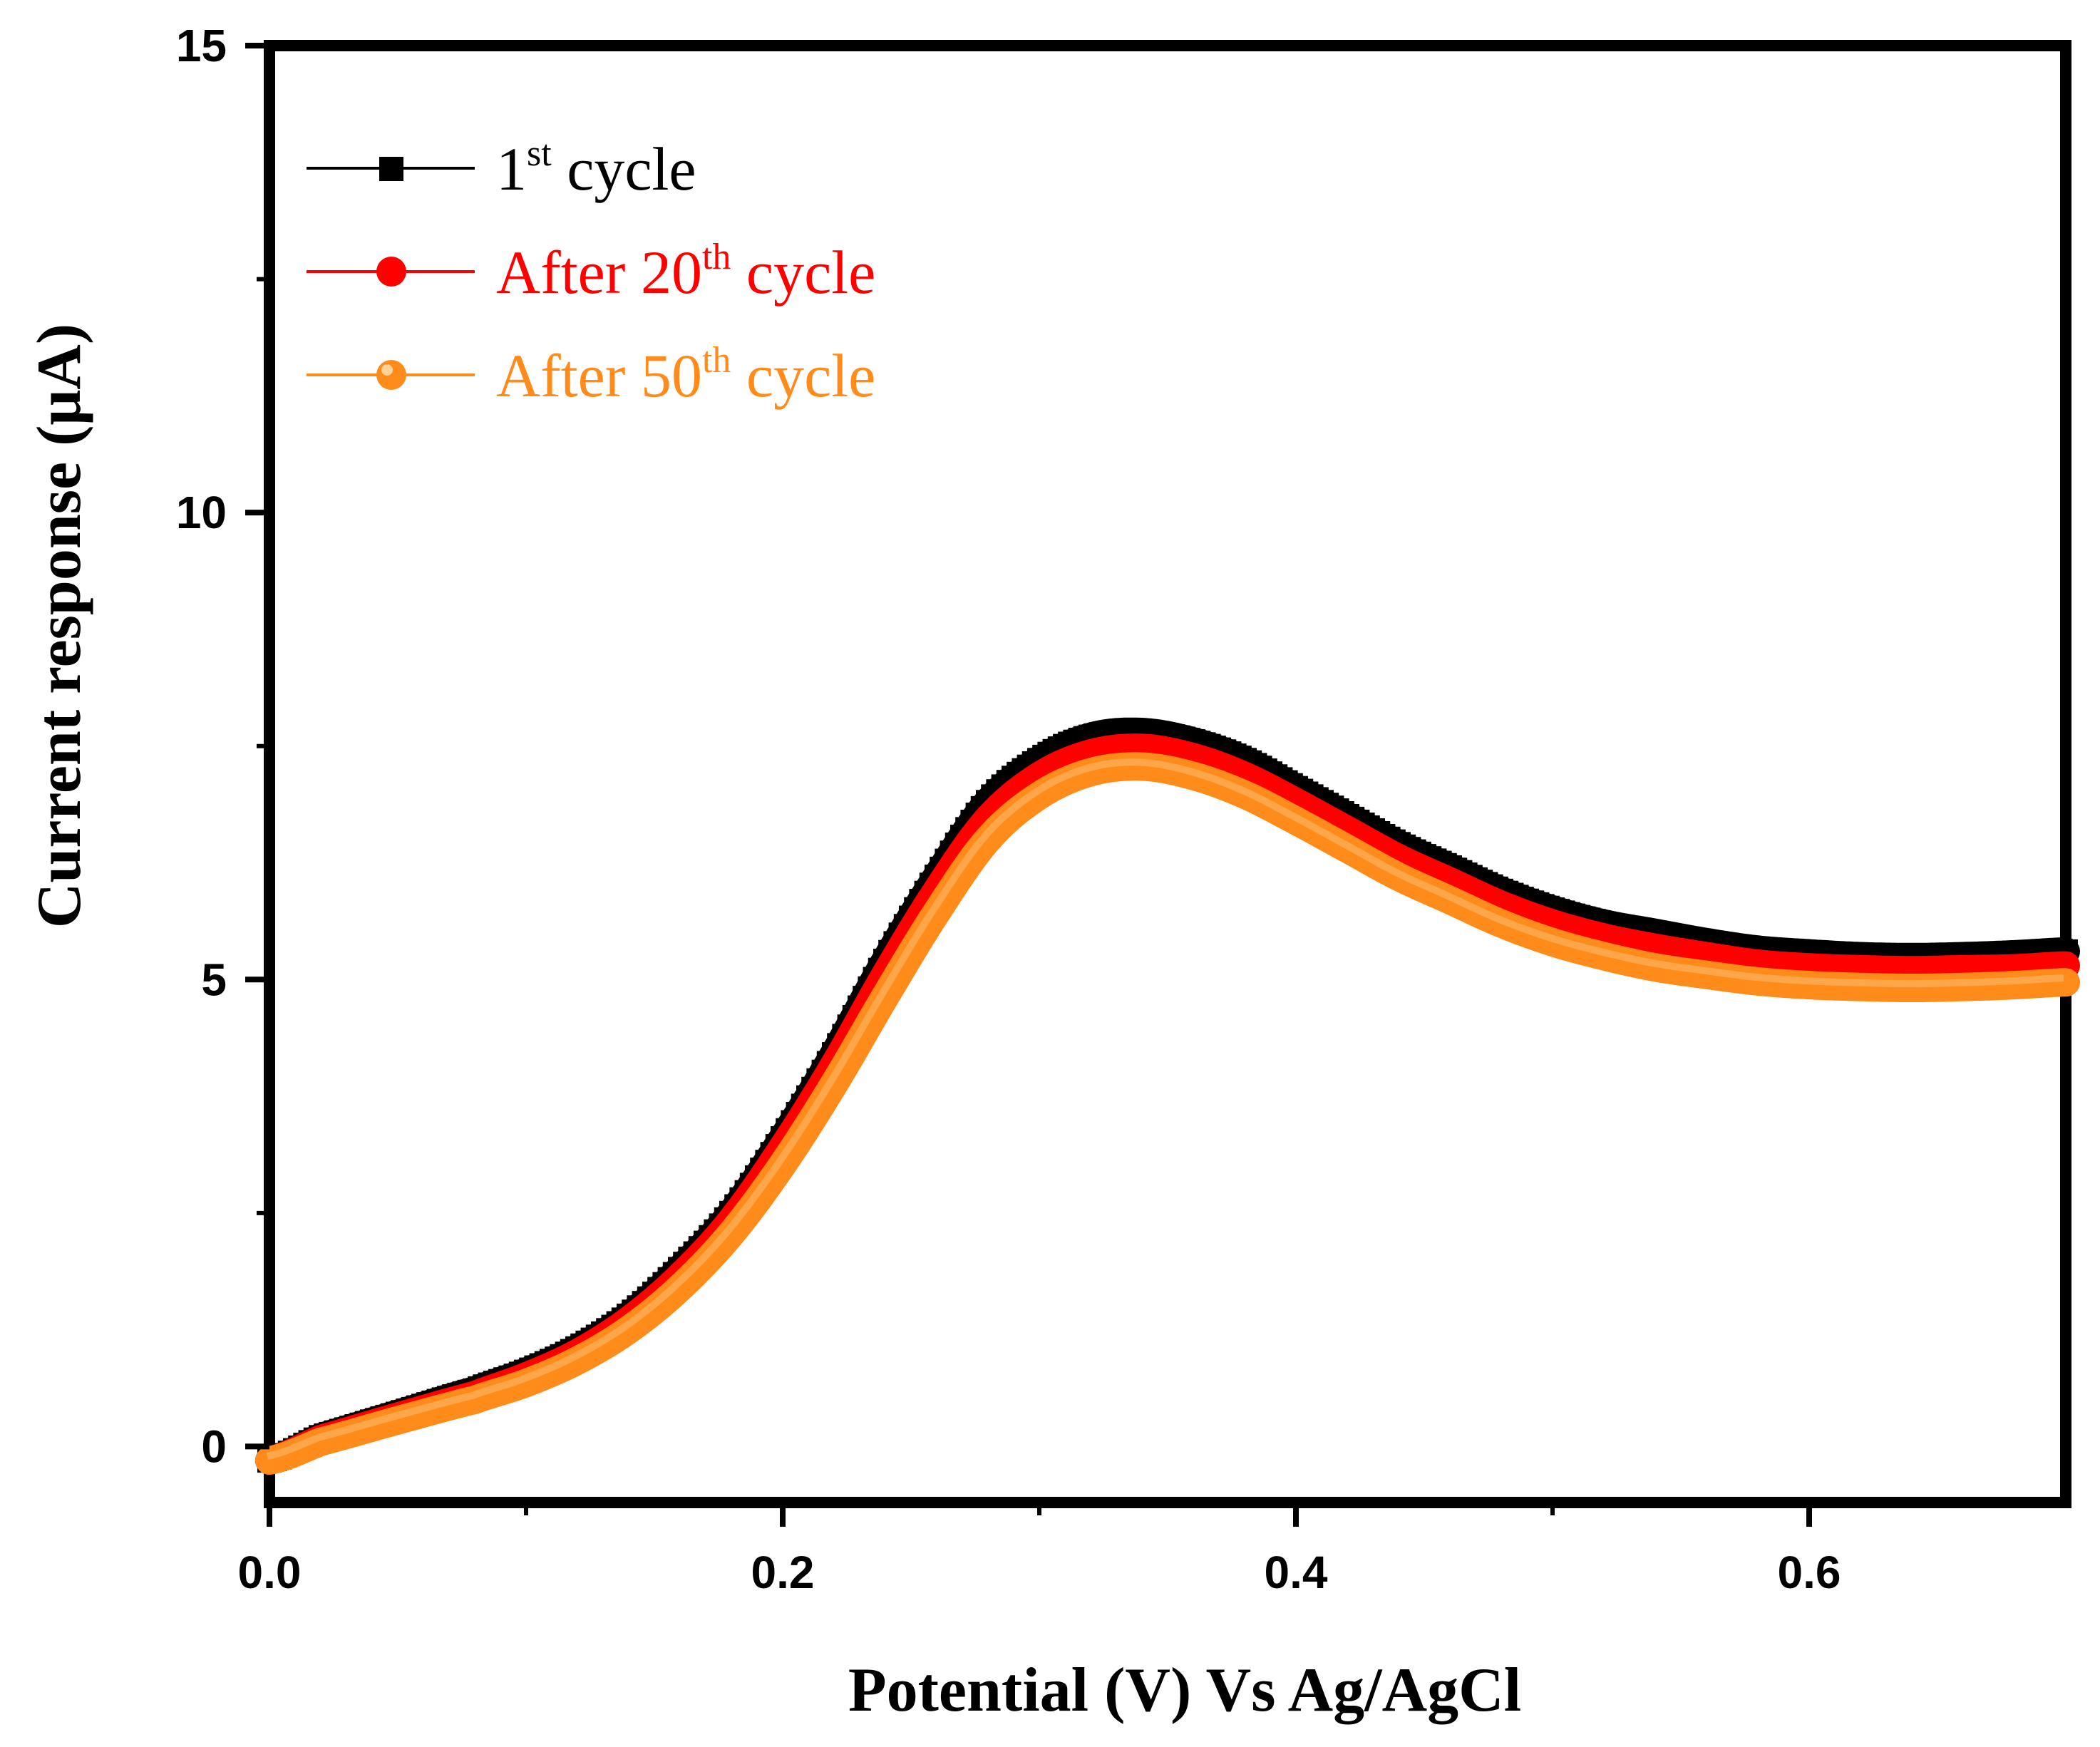  Describe the element at coordinates (391, 272) in the screenshot. I see `legend-marker-circle-red` at that location.